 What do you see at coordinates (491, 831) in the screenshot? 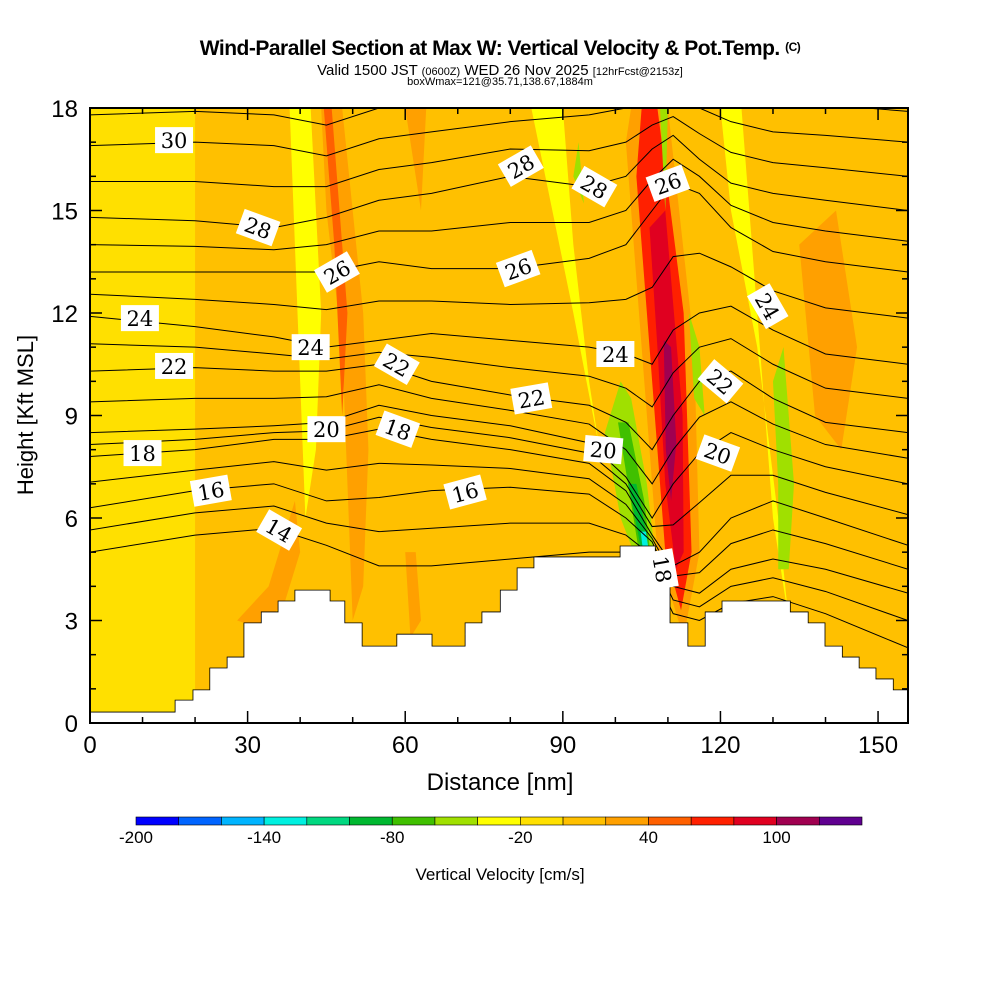
I see `colorbar: -200 -140 -80 -20 40 100` at bounding box center [491, 831].